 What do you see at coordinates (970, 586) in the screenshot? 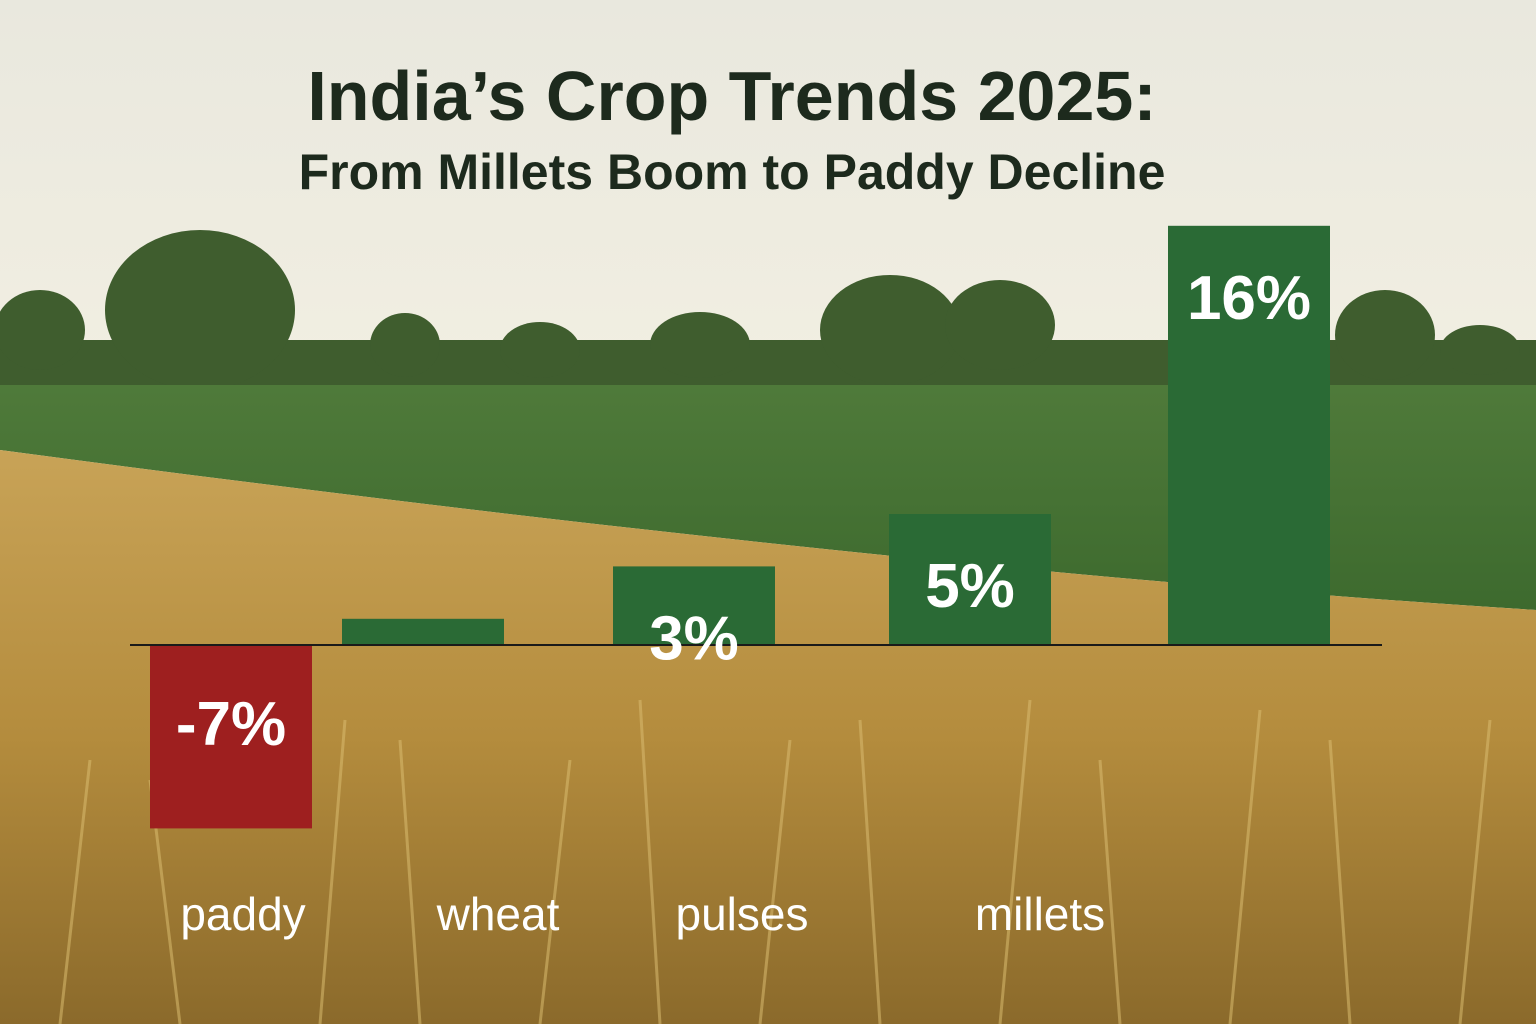
I see `value-label: 5%` at bounding box center [970, 586].